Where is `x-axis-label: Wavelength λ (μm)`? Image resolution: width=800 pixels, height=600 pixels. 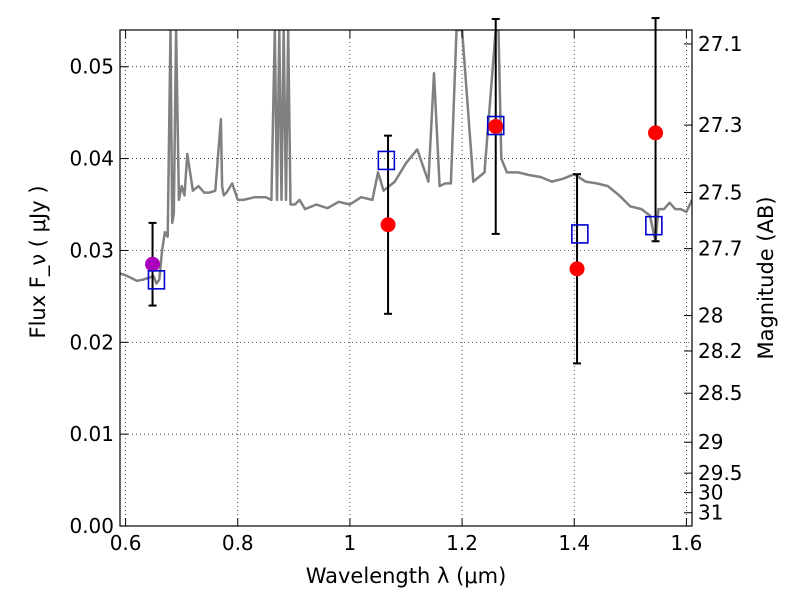
x-axis-label: Wavelength λ (μm) is located at coordinates (406, 576).